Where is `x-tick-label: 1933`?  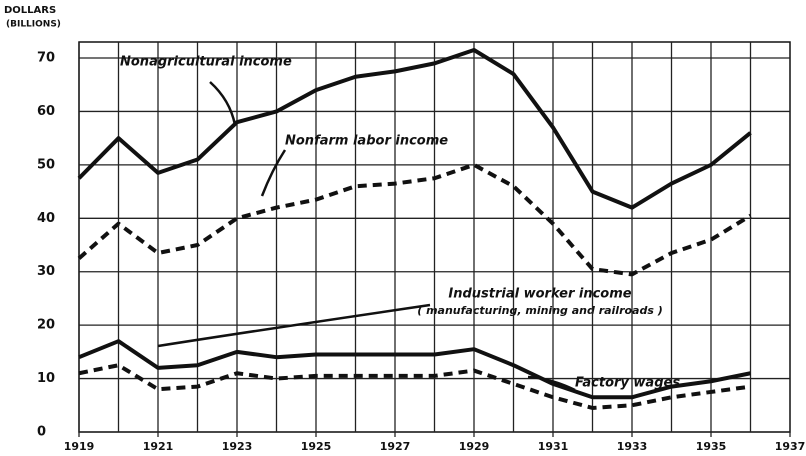 x-tick-label: 1933 is located at coordinates (632, 446).